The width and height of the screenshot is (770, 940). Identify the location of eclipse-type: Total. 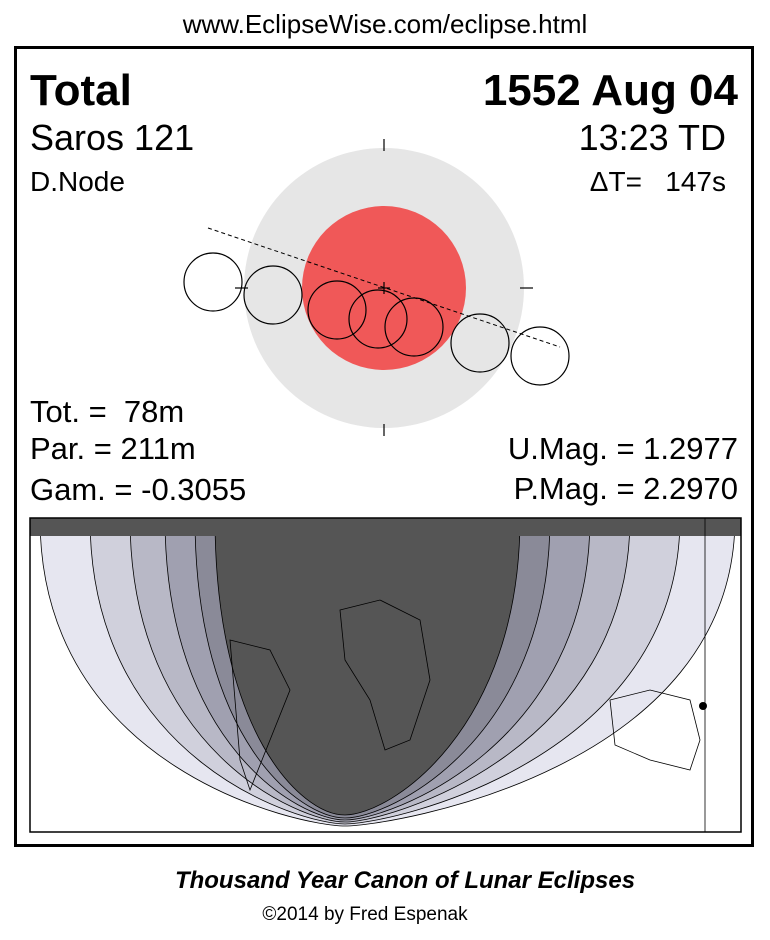
(81, 90).